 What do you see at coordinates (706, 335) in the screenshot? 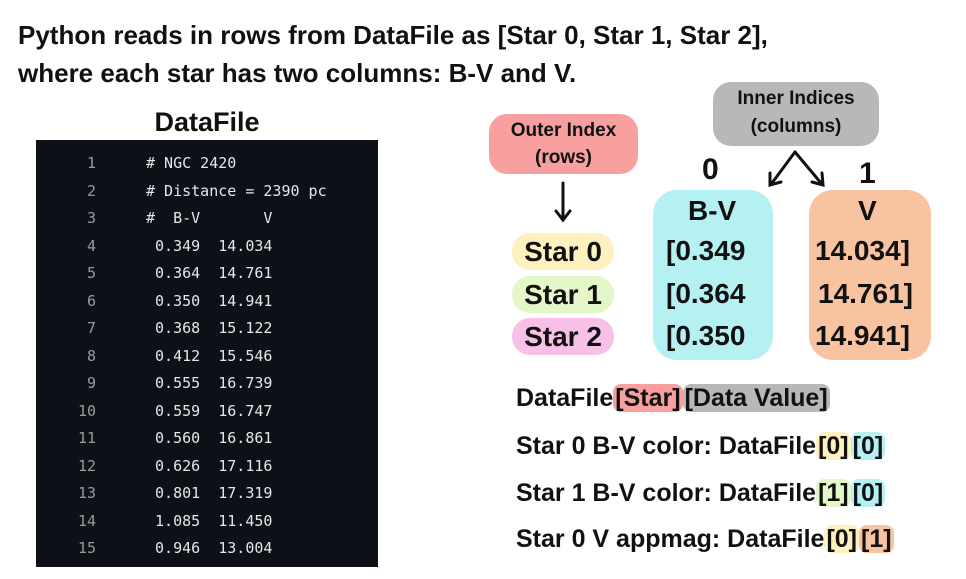
I see `star-2-bv: [0.350` at bounding box center [706, 335].